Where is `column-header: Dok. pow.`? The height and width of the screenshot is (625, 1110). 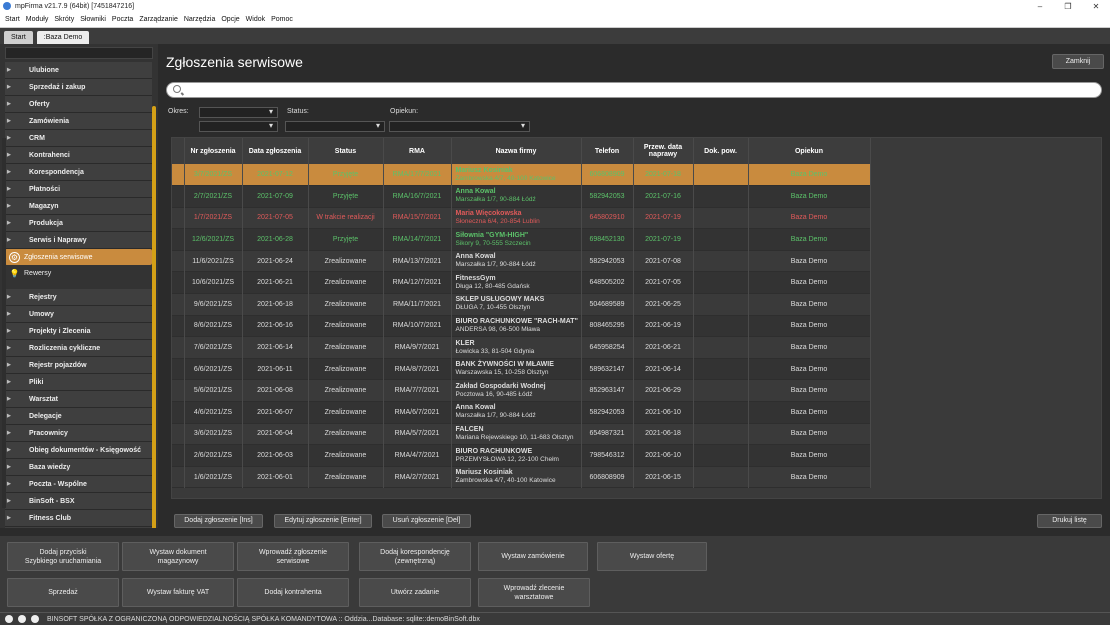
column-header: Dok. pow. is located at coordinates (721, 151).